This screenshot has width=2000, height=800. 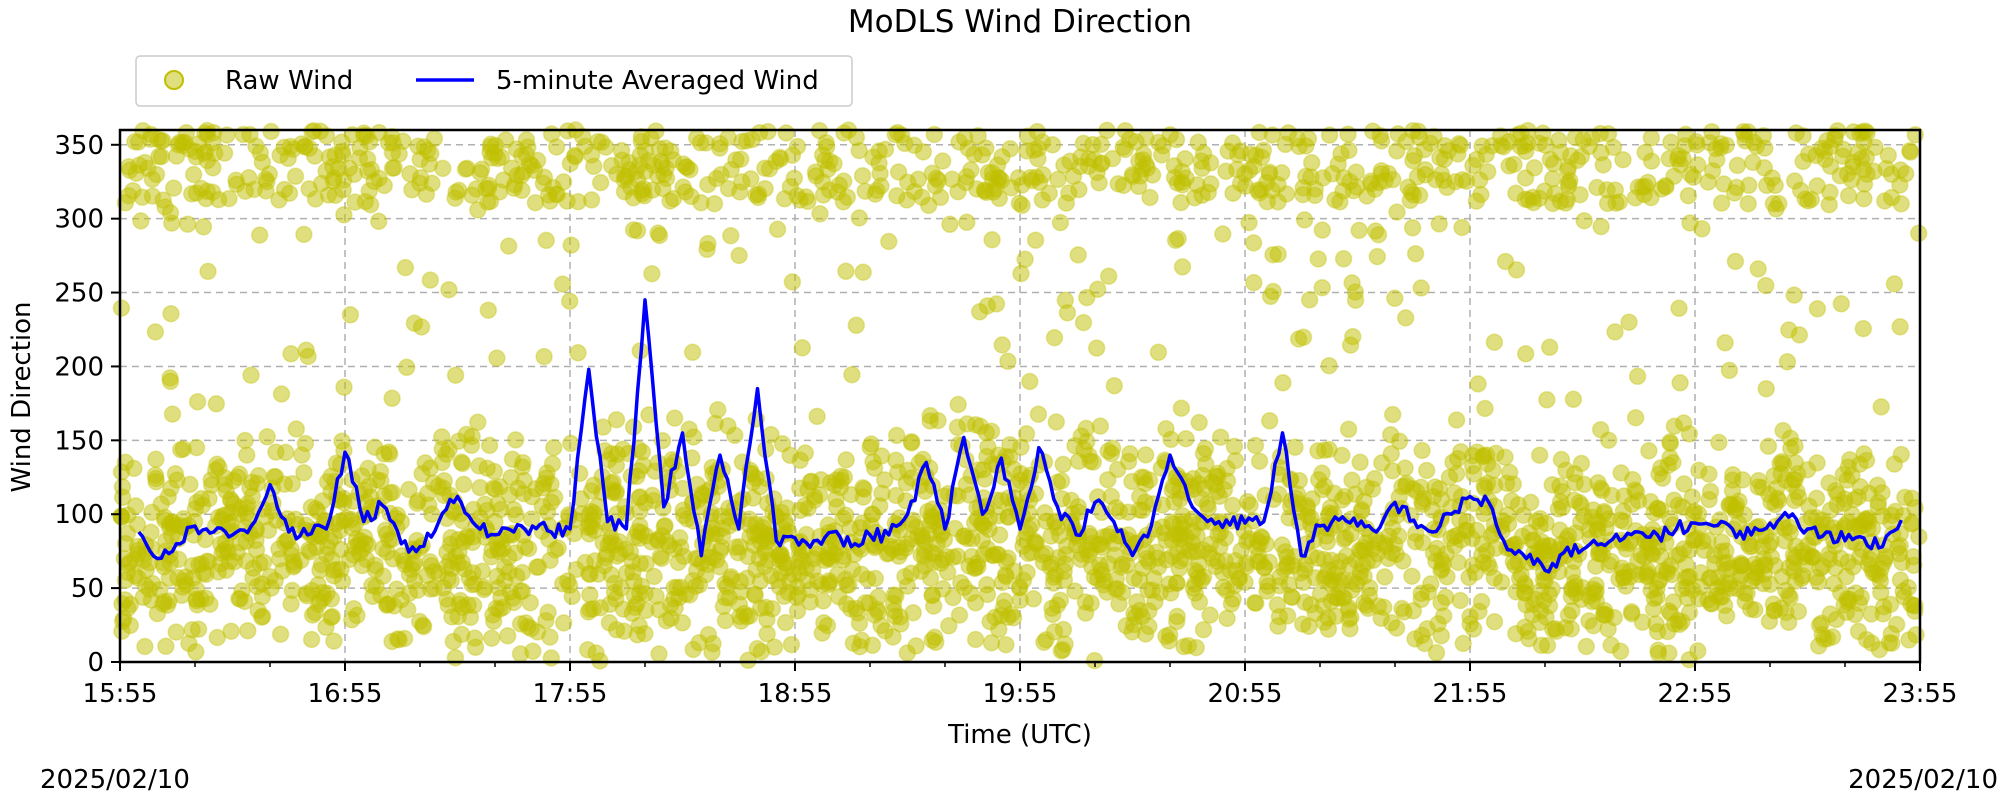 I want to click on legend-raw-wind-marker, so click(x=174, y=80).